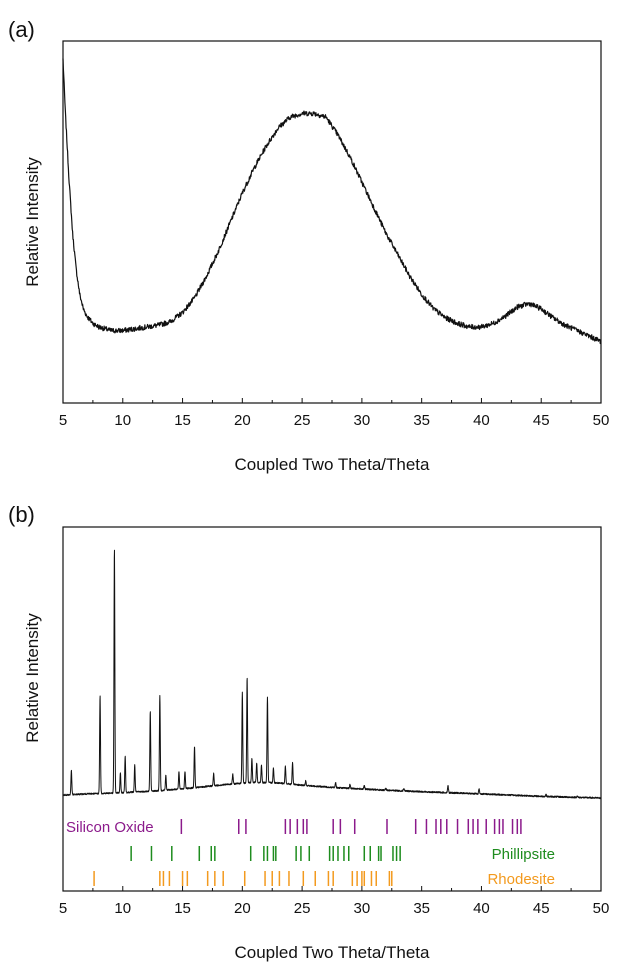 This screenshot has width=618, height=964. I want to click on panel-a-x-axis-title: Coupled Two Theta/Theta, so click(332, 464).